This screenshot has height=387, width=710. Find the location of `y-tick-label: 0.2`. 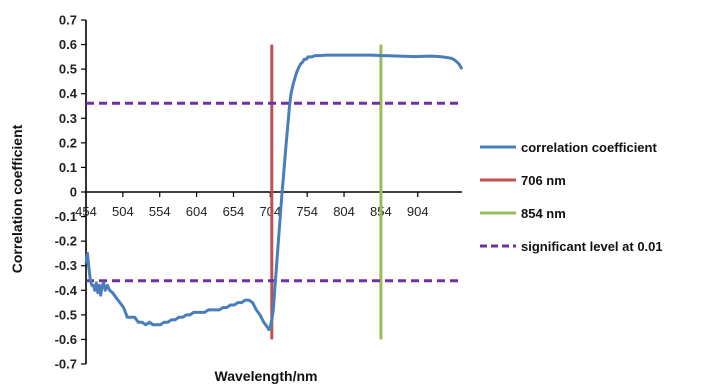

y-tick-label: 0.2 is located at coordinates (68, 142).